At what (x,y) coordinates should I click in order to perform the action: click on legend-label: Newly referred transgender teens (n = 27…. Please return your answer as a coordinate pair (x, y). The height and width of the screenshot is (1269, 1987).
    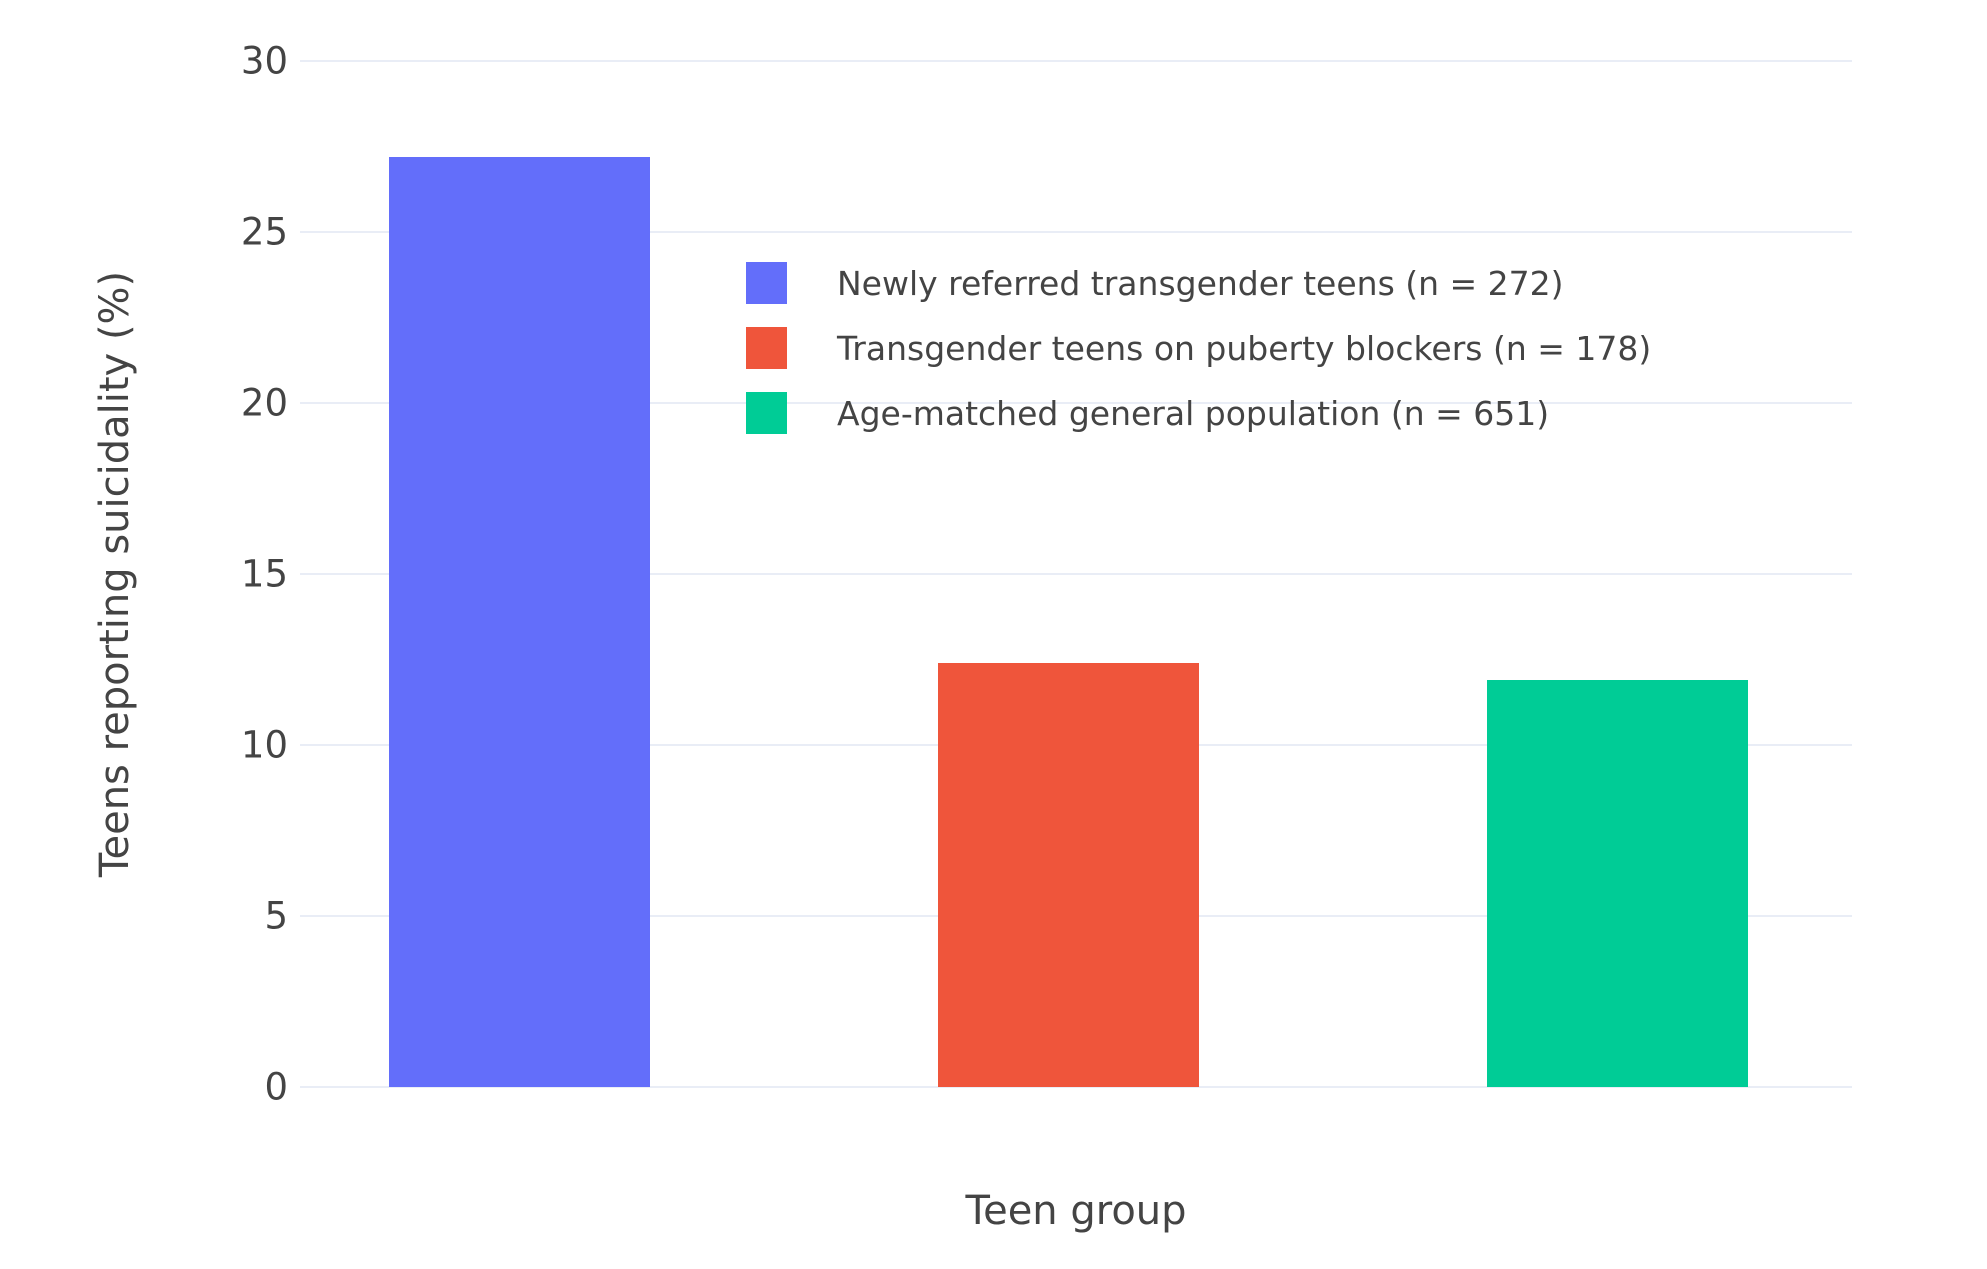
    Looking at the image, I should click on (1200, 283).